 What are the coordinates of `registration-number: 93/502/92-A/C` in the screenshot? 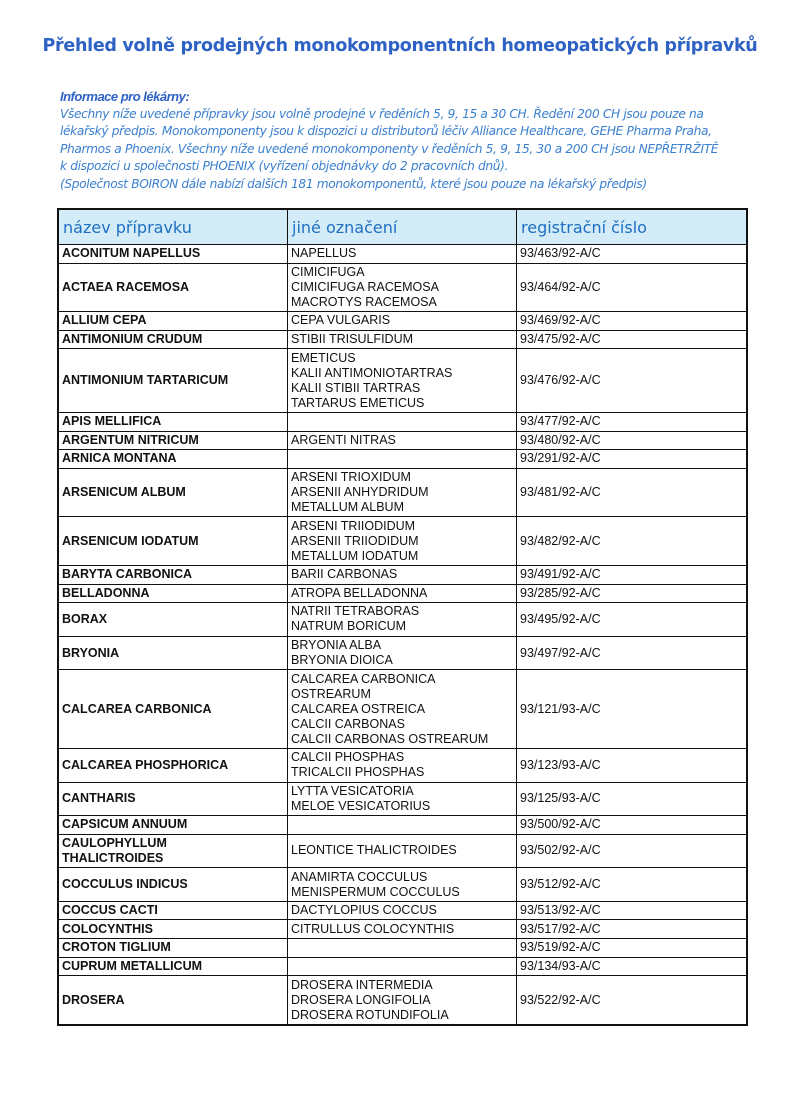 It's located at (632, 851).